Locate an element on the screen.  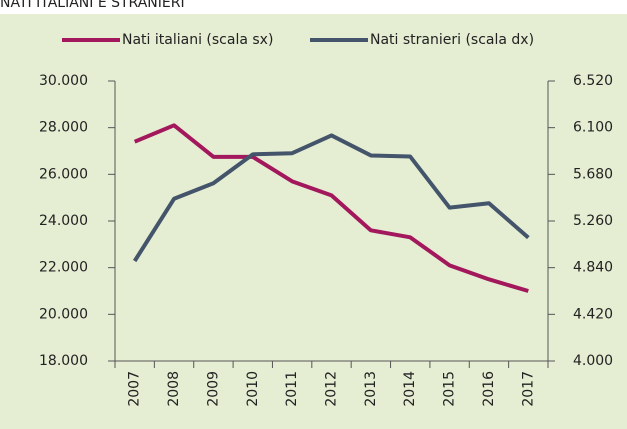
x-tick-label: 2009 is located at coordinates (213, 389).